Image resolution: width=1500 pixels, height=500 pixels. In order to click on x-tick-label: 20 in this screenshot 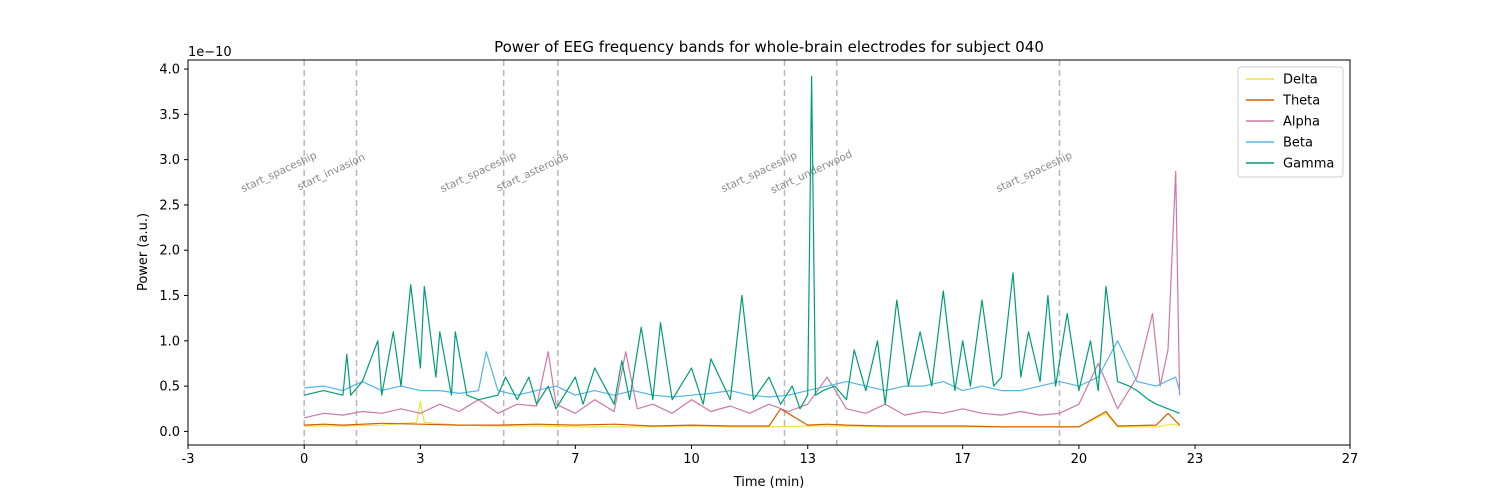, I will do `click(1079, 459)`.